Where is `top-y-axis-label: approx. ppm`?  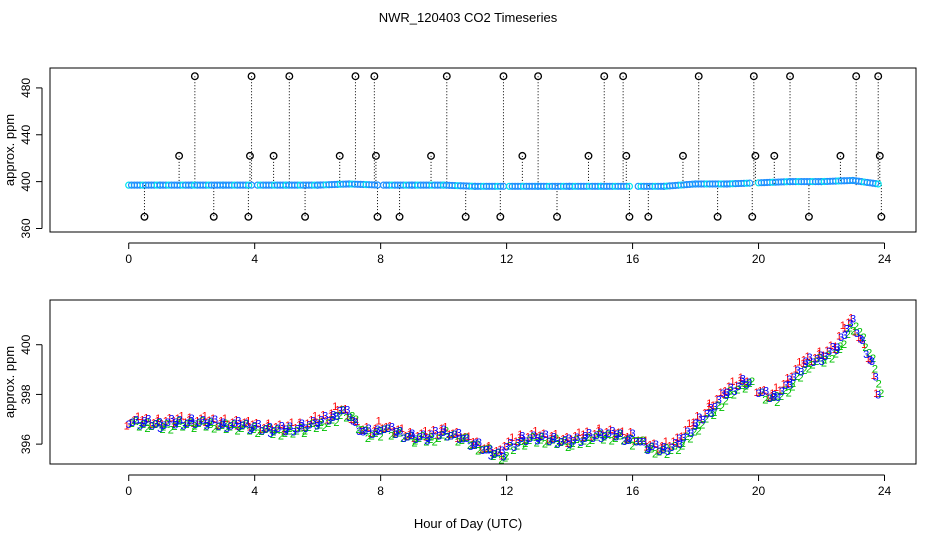
top-y-axis-label: approx. ppm is located at coordinates (9, 150).